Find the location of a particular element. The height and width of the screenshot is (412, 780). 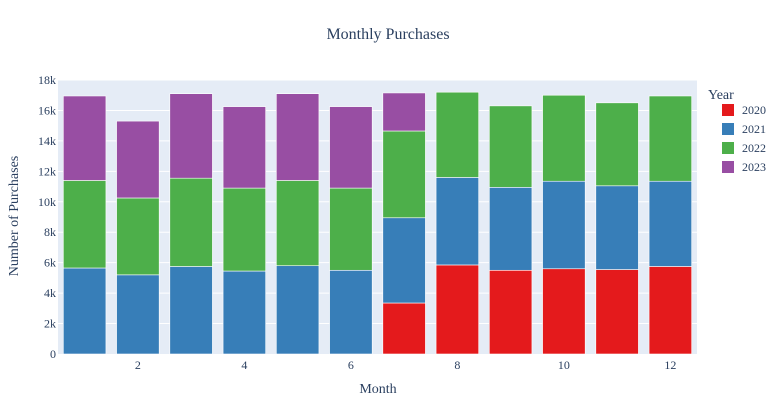

y-tick-label: 16k is located at coordinates (47, 110).